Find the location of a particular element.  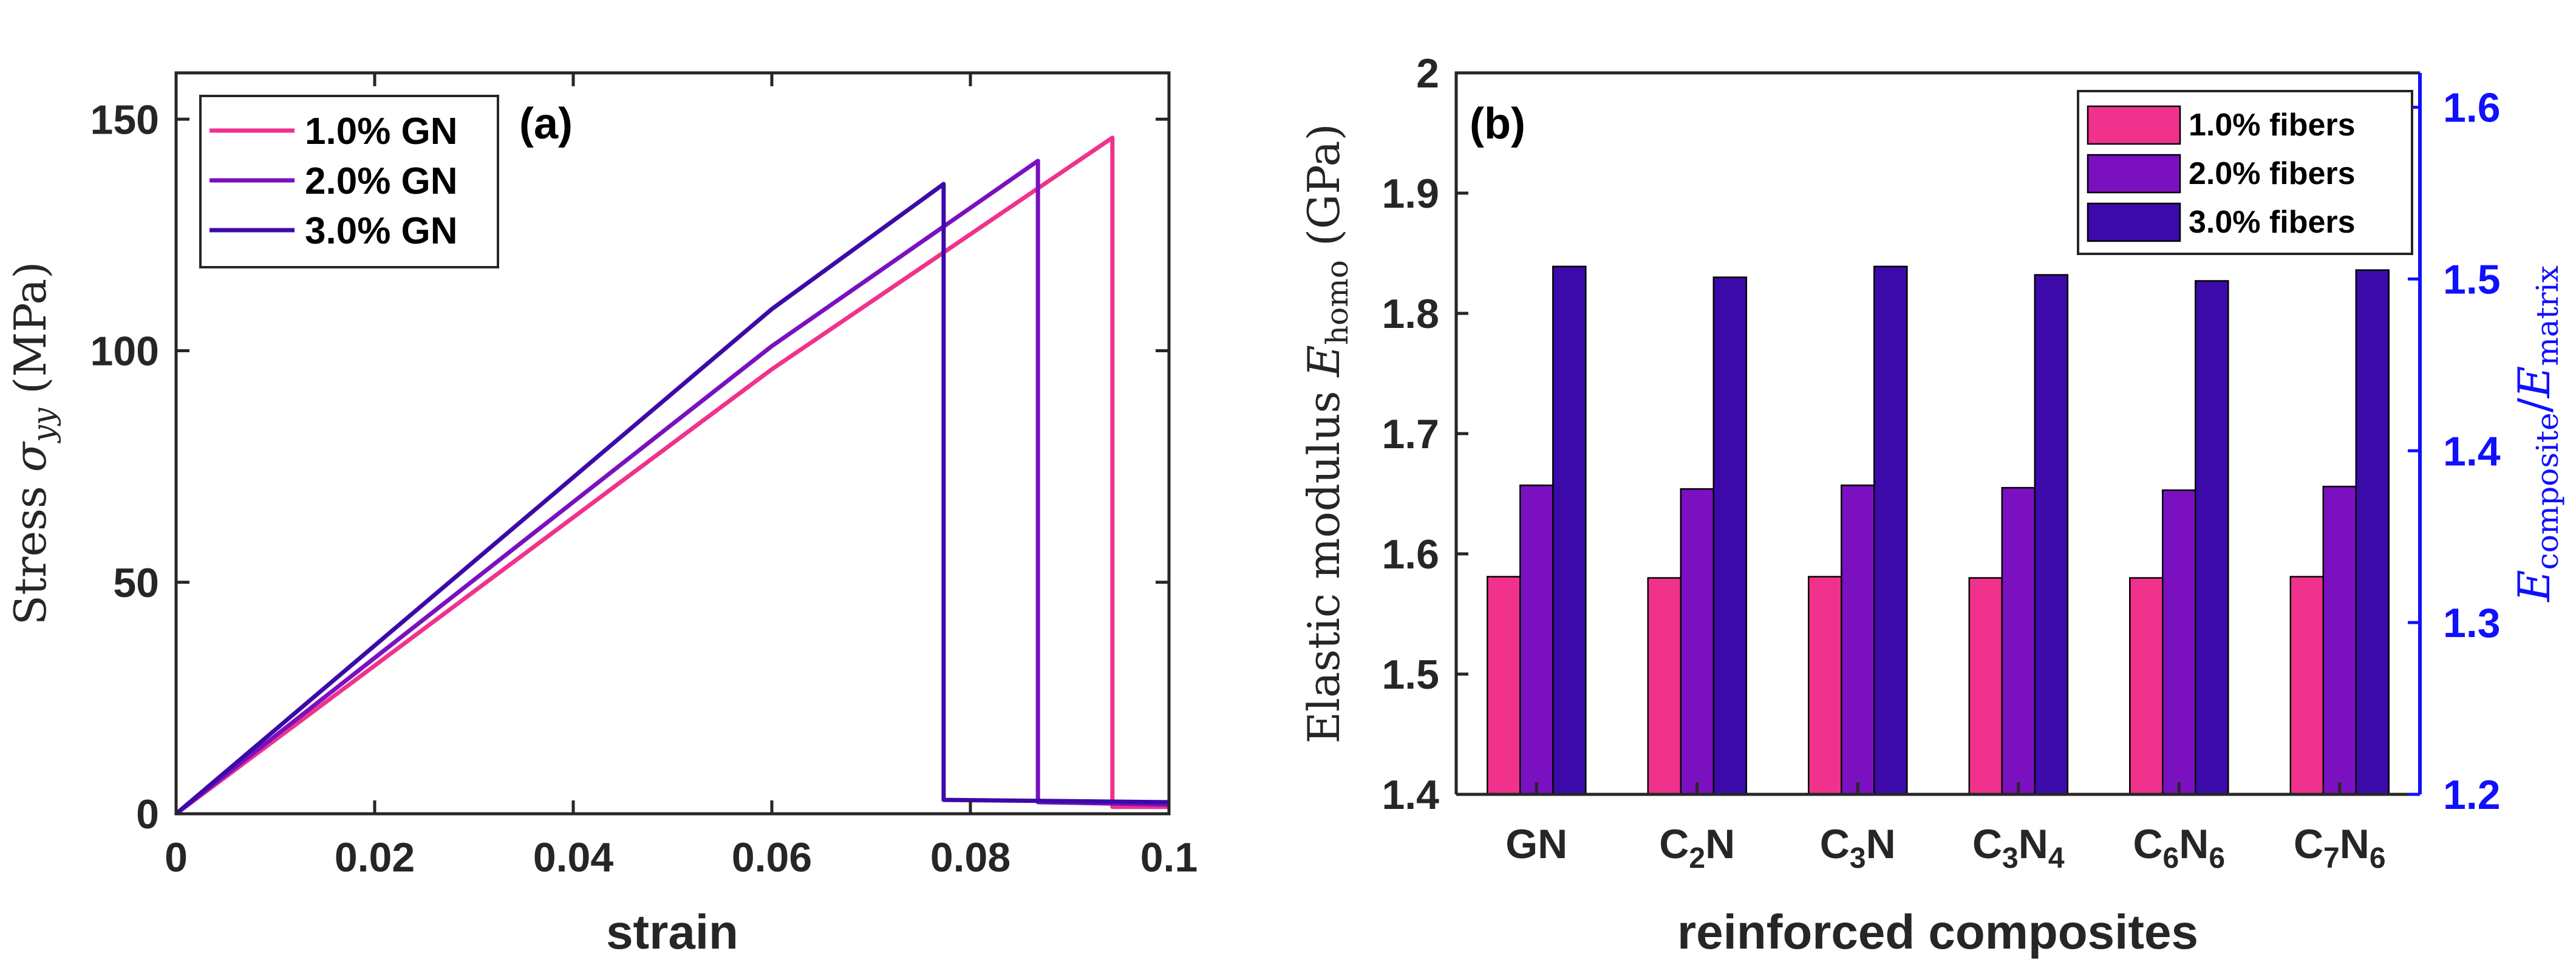

panel-a-y-tick-label: 100 is located at coordinates (124, 352).